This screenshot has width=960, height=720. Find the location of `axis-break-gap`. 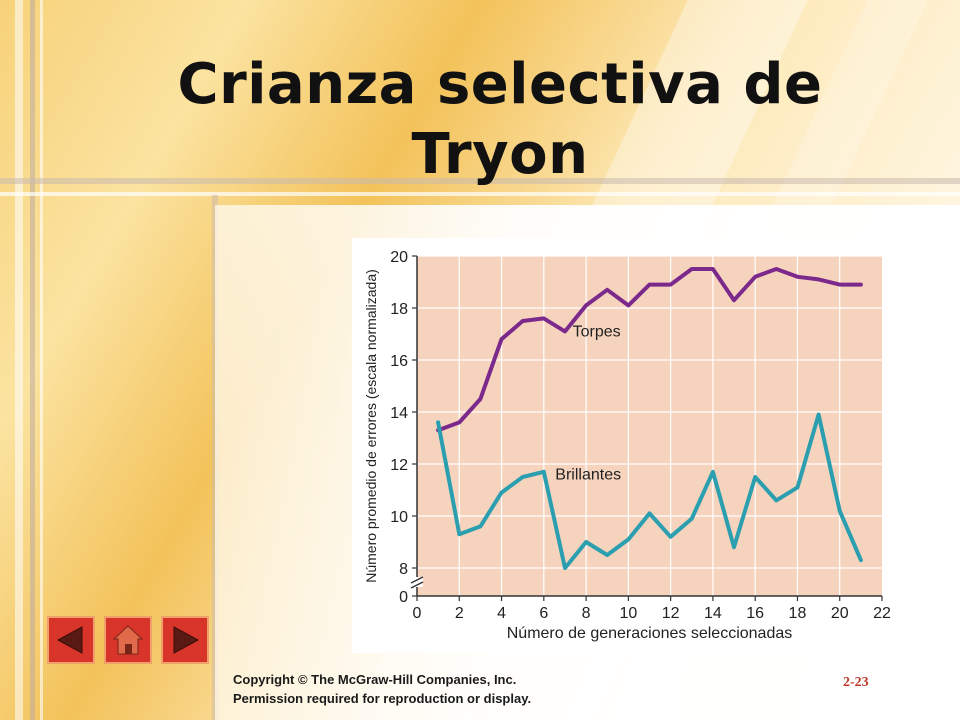

axis-break-gap is located at coordinates (417, 582).